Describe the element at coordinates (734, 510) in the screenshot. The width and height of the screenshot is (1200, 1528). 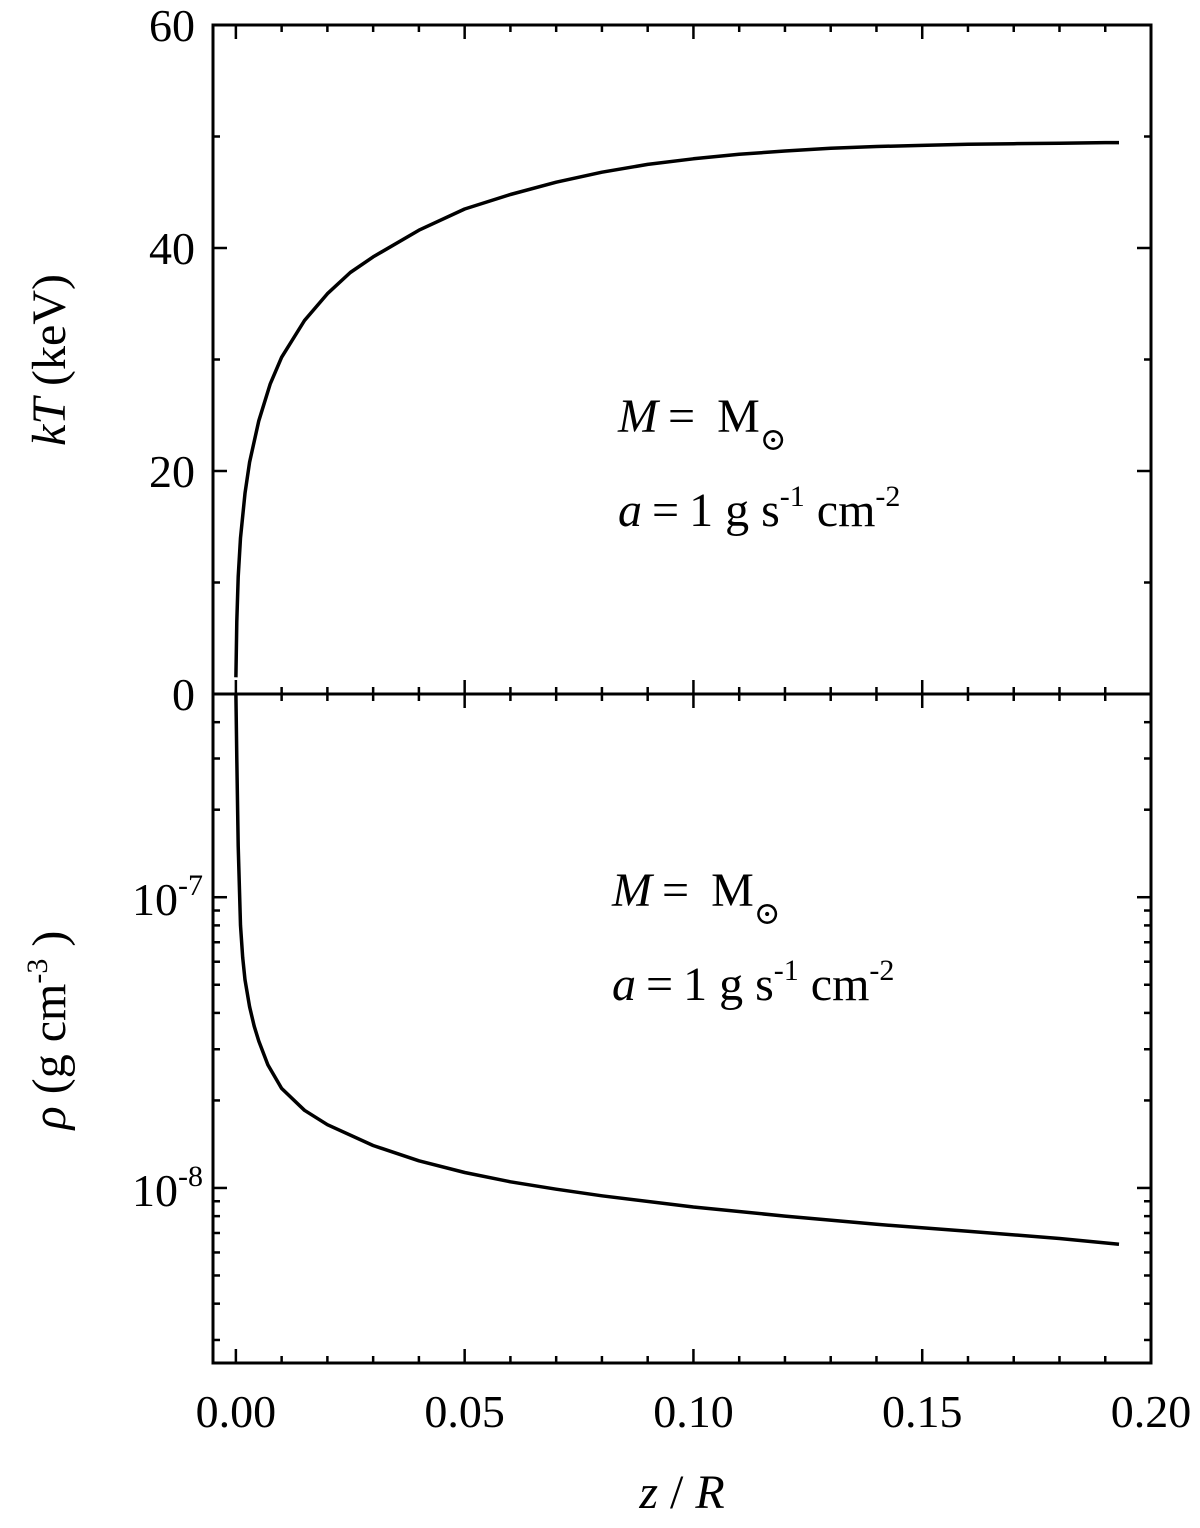
I see `top-annotation-rate-num: 1 g s` at that location.